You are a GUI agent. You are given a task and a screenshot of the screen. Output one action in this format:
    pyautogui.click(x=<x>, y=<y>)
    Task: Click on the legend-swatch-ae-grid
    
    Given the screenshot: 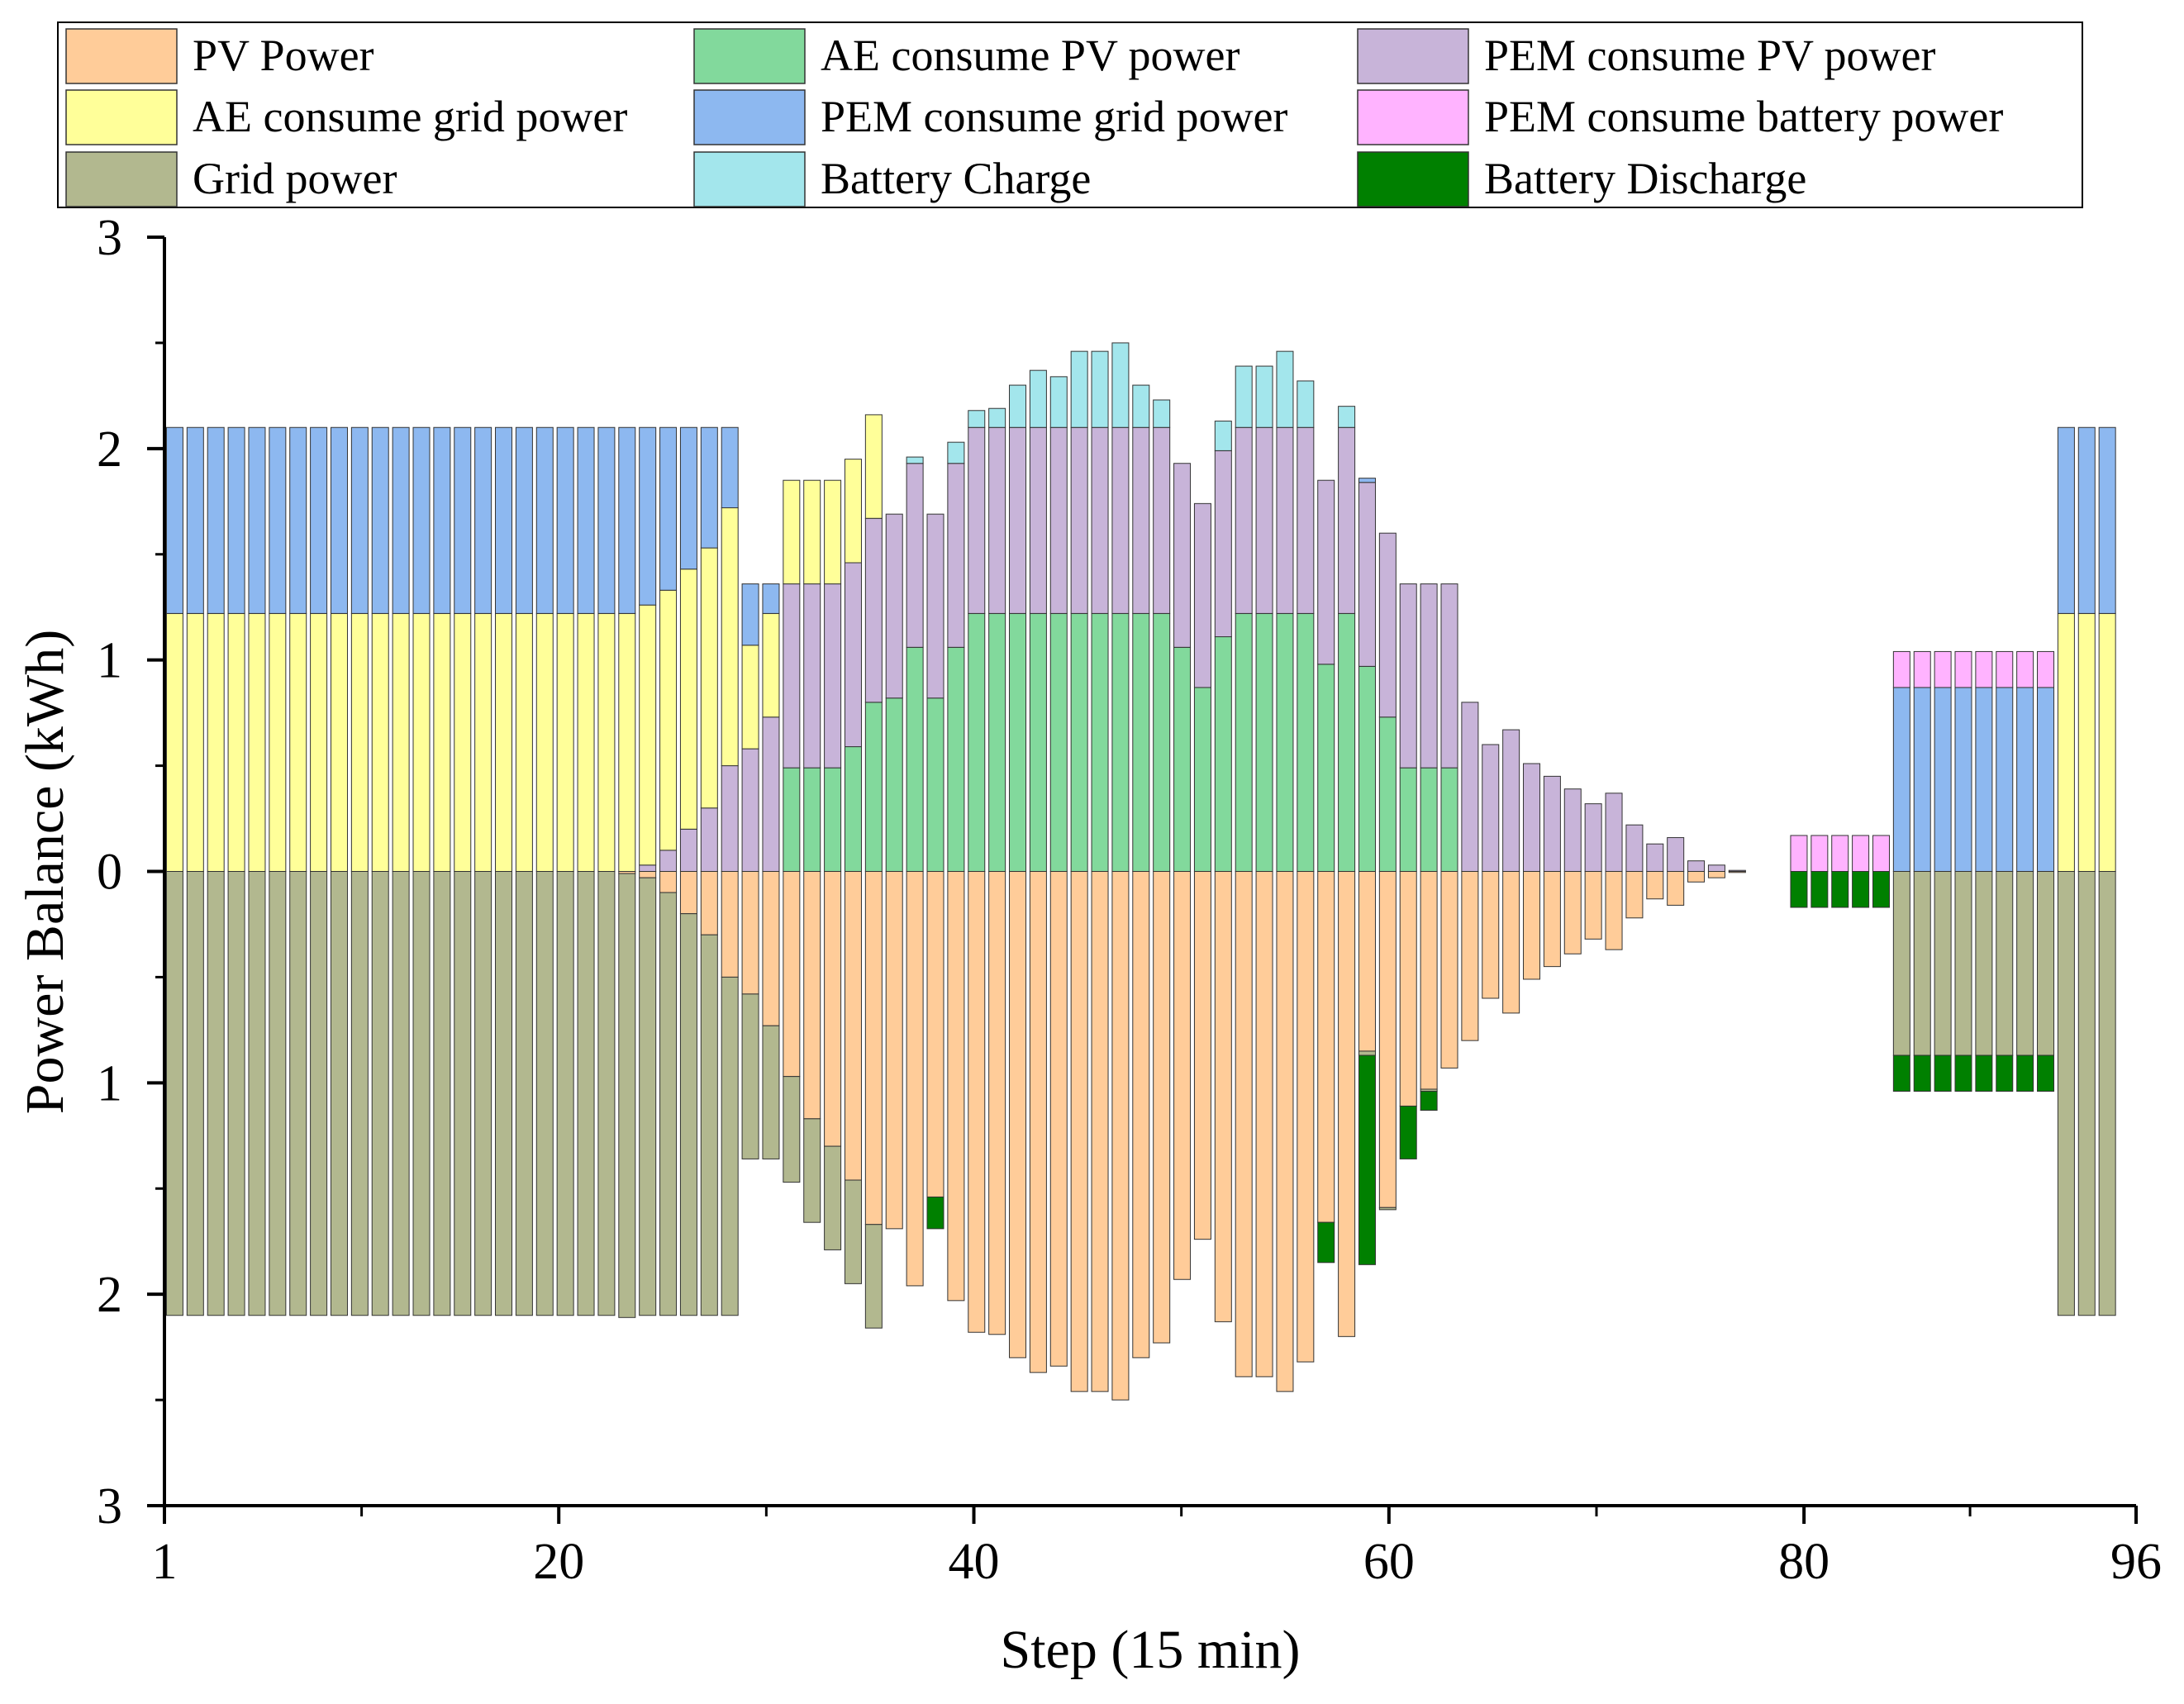 What is the action you would take?
    pyautogui.click(x=121, y=117)
    